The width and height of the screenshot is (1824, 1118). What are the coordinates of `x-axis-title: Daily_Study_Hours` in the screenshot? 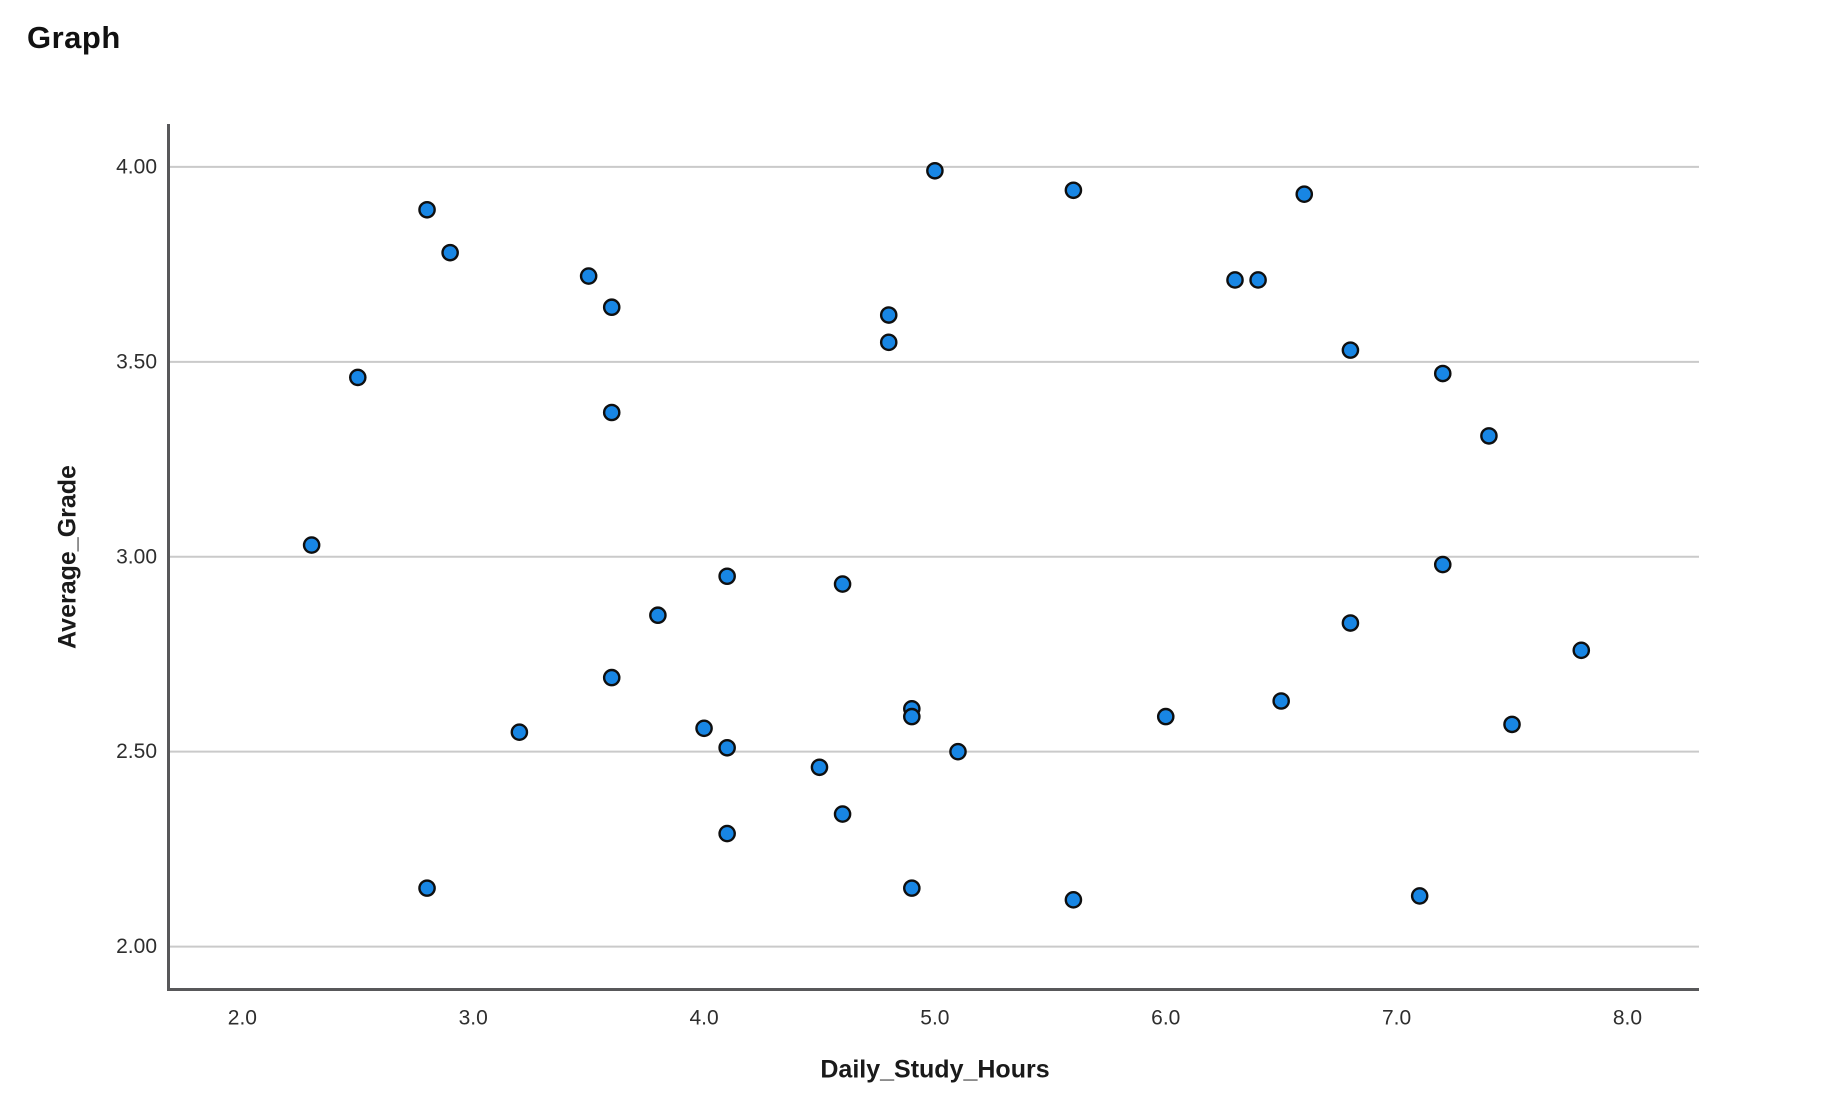 It's located at (935, 1069).